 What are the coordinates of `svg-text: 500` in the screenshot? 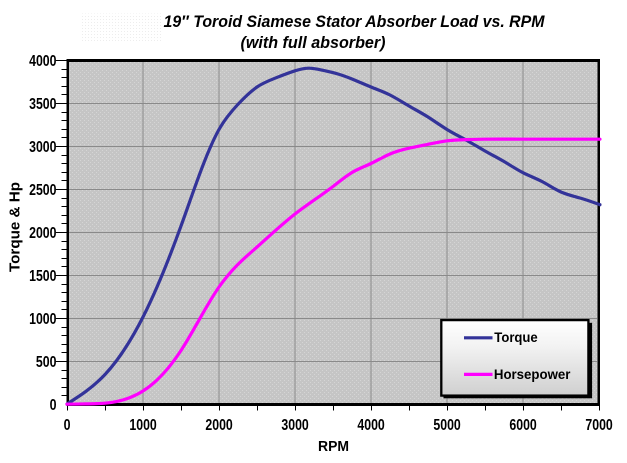 It's located at (46, 362).